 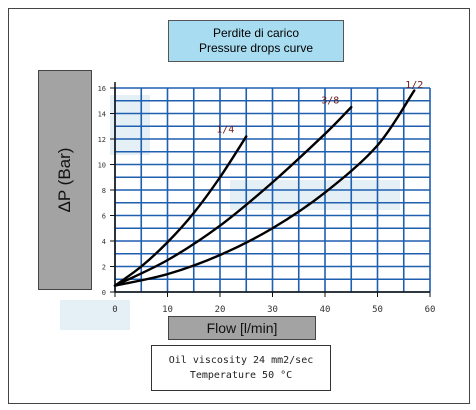 I want to click on x-axis-label-box: Flow [l/min], so click(x=242, y=328).